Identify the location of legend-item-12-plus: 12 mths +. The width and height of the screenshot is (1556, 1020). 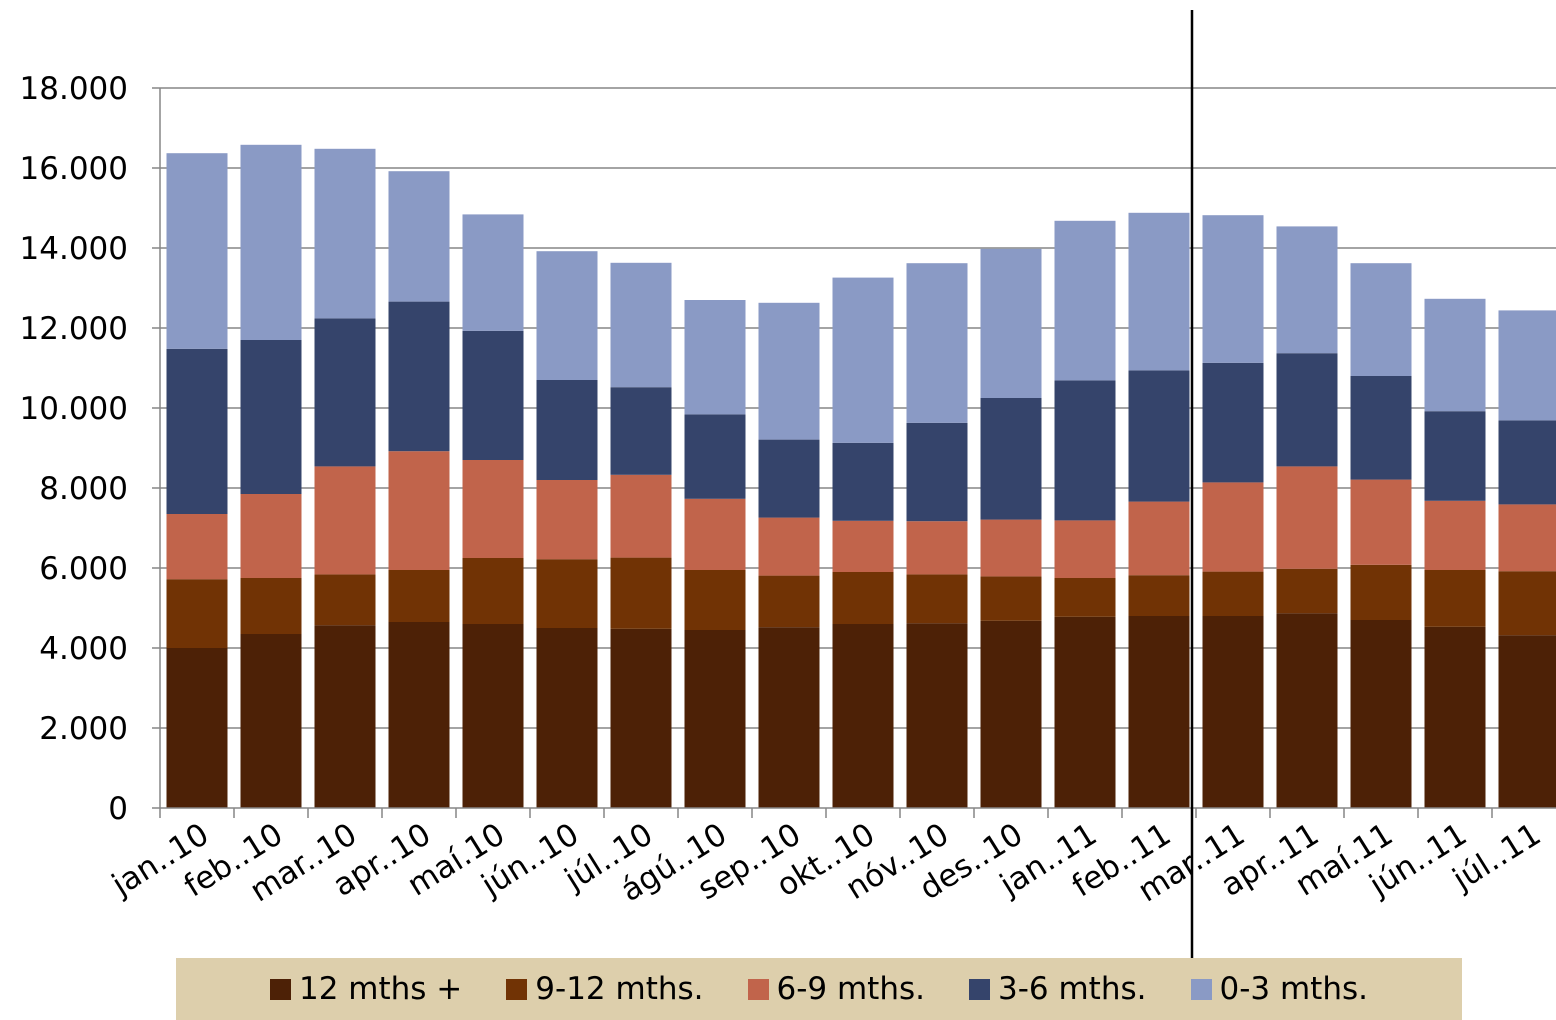
(366, 989).